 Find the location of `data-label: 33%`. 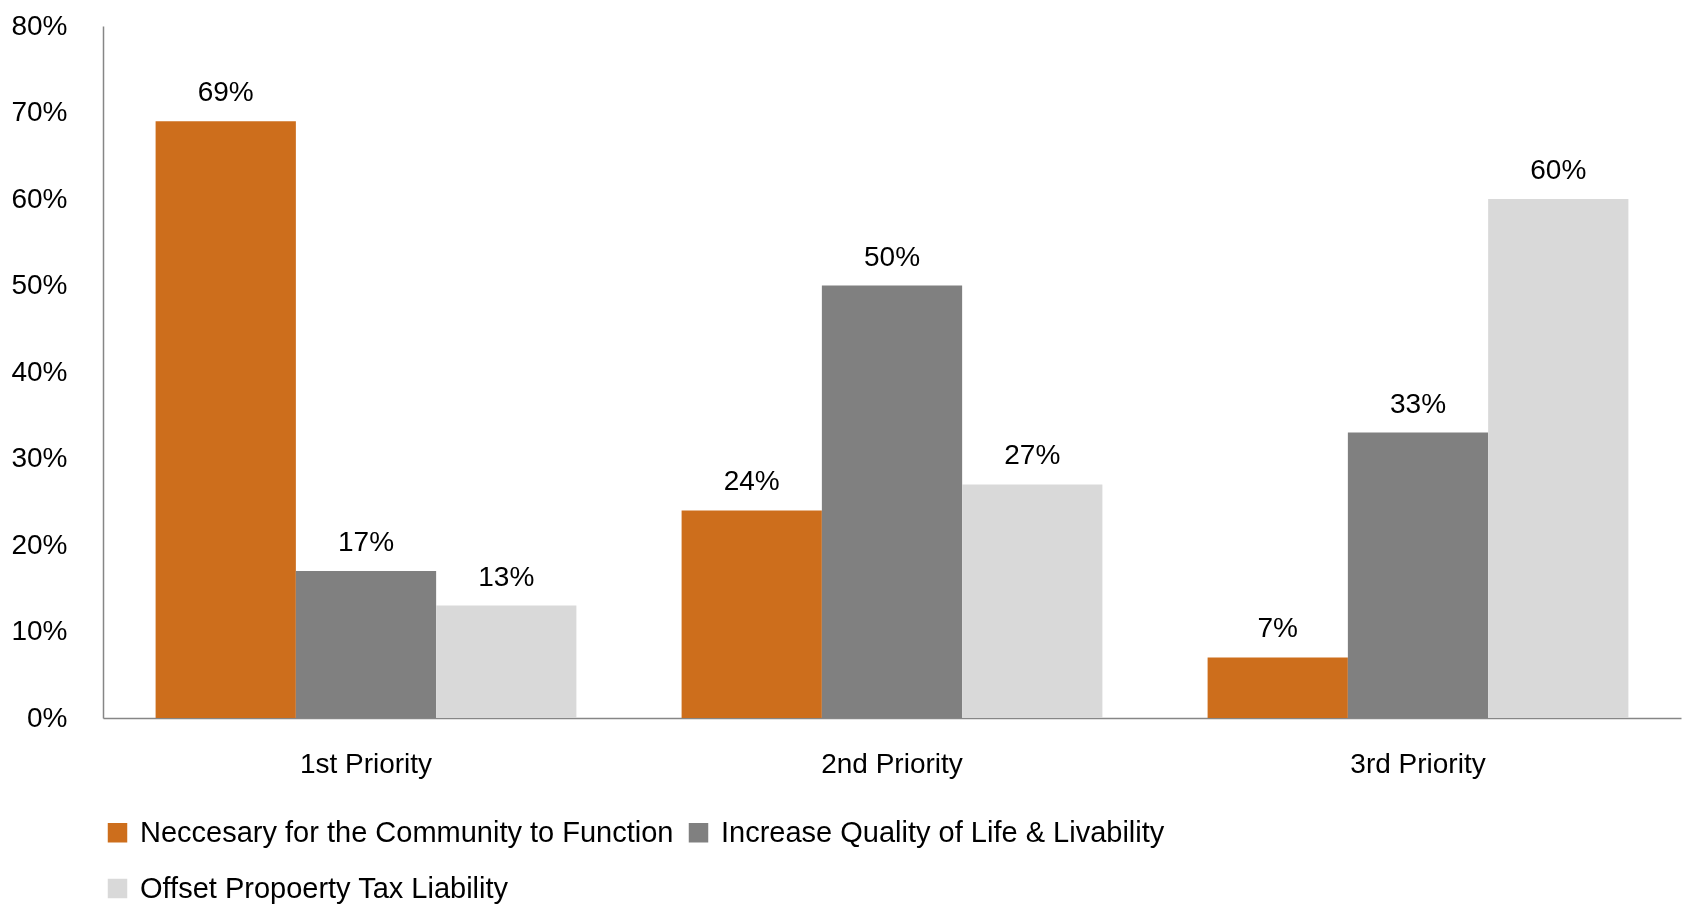

data-label: 33% is located at coordinates (1418, 403).